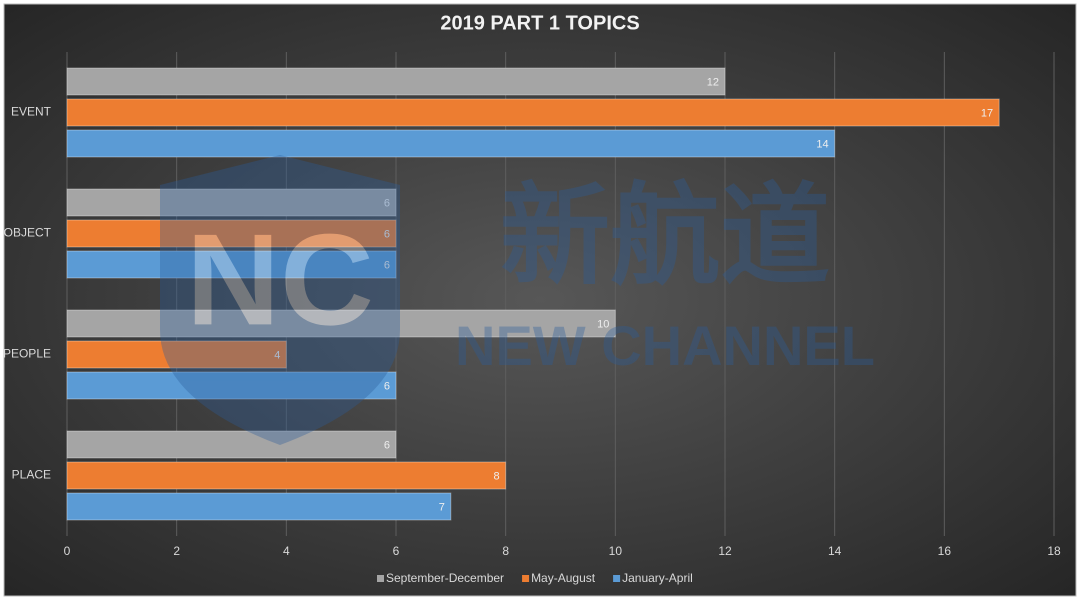 The height and width of the screenshot is (600, 1080). What do you see at coordinates (1054, 551) in the screenshot?
I see `x-tick-label: 18` at bounding box center [1054, 551].